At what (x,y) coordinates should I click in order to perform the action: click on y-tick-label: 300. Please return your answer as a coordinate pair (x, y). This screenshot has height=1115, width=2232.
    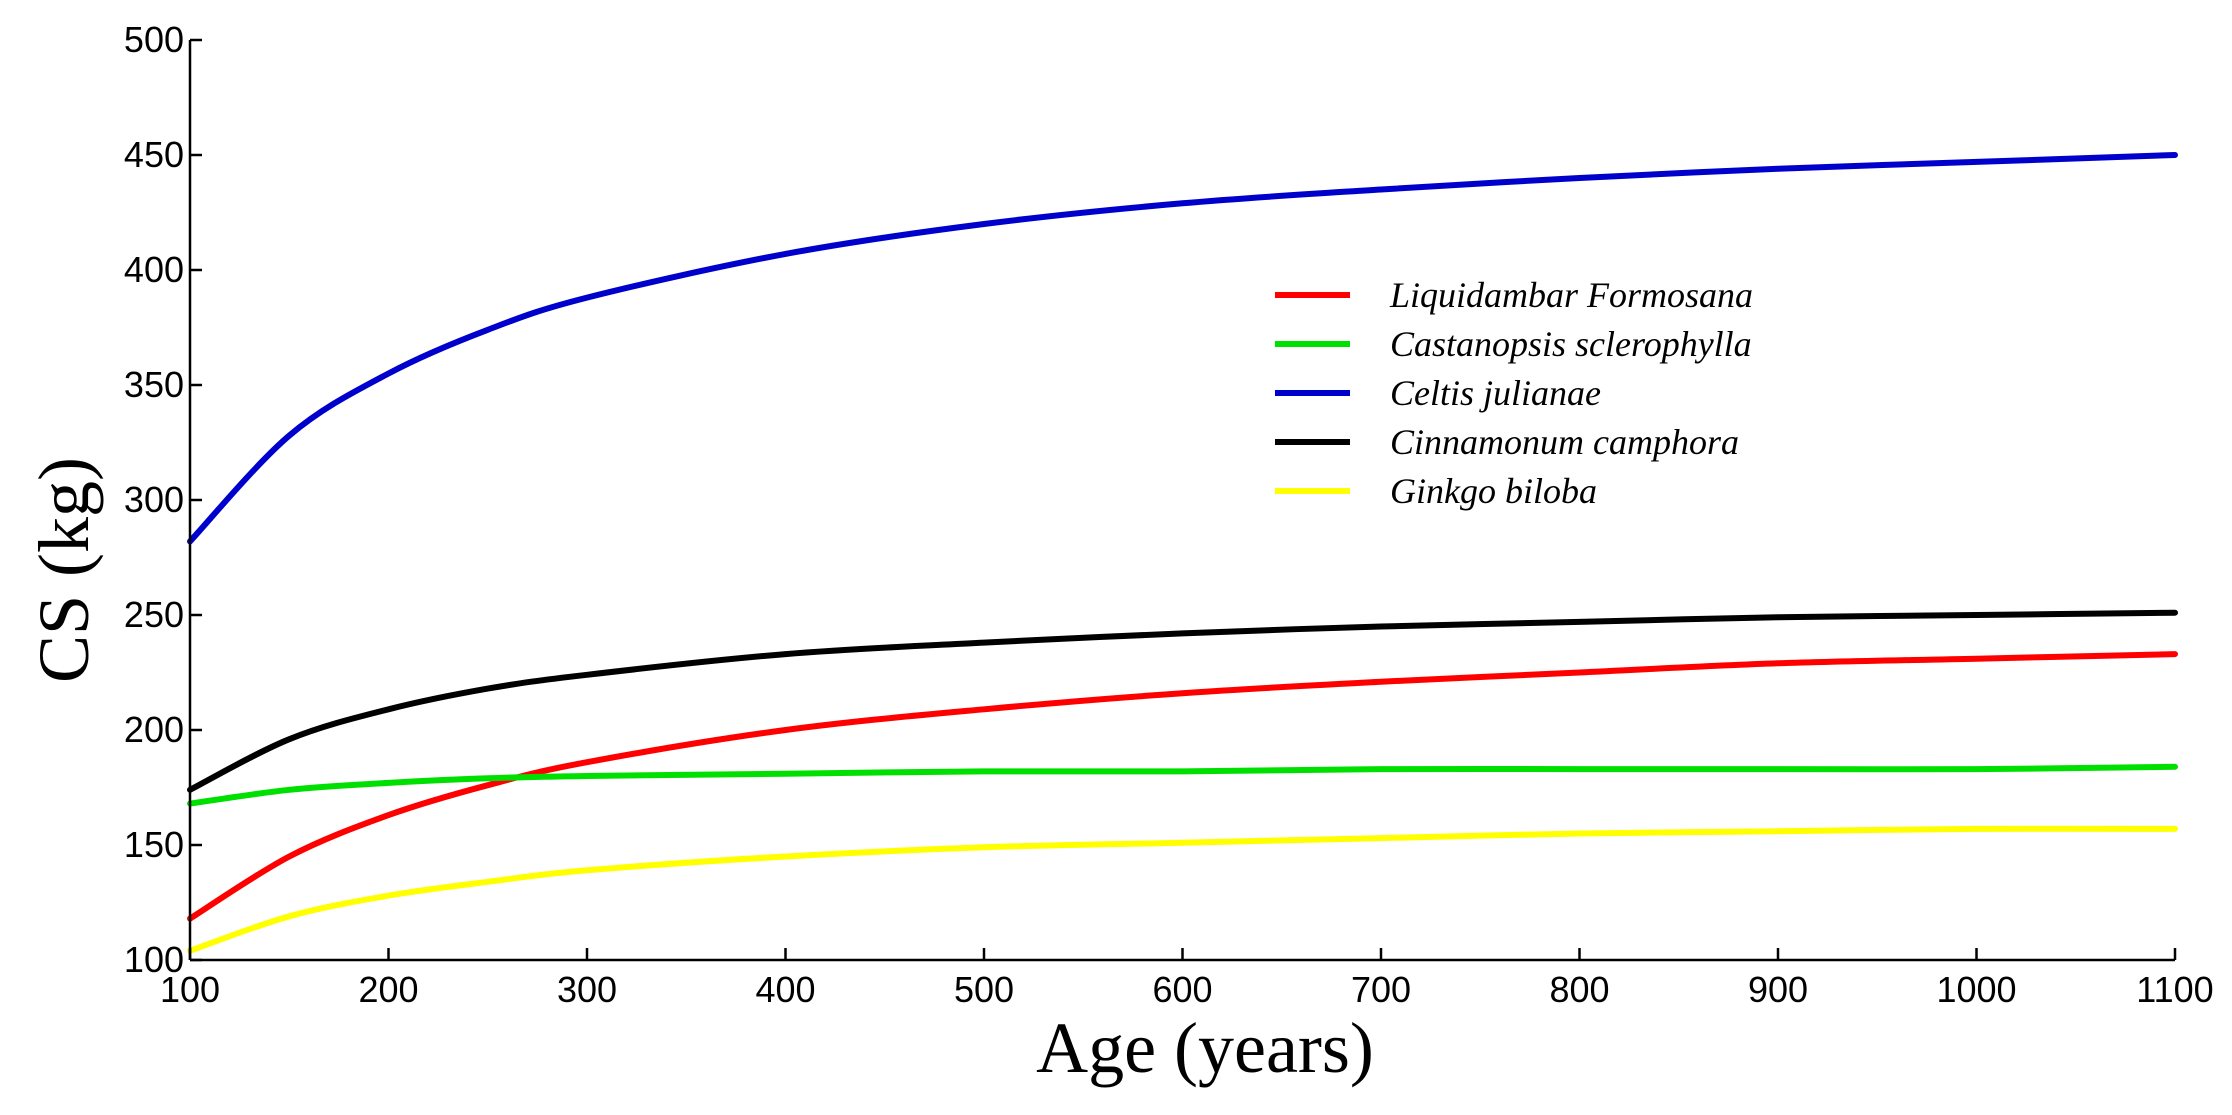
    Looking at the image, I should click on (154, 499).